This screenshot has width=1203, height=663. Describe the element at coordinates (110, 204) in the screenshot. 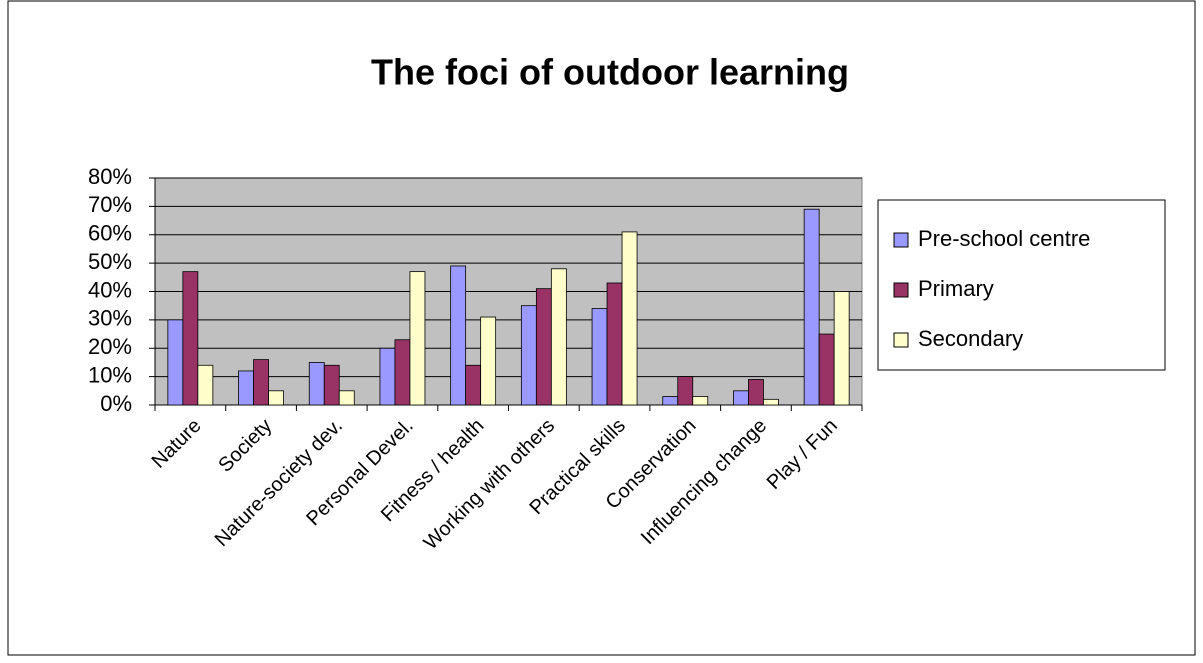

I see `y-tick-label: 70%` at that location.